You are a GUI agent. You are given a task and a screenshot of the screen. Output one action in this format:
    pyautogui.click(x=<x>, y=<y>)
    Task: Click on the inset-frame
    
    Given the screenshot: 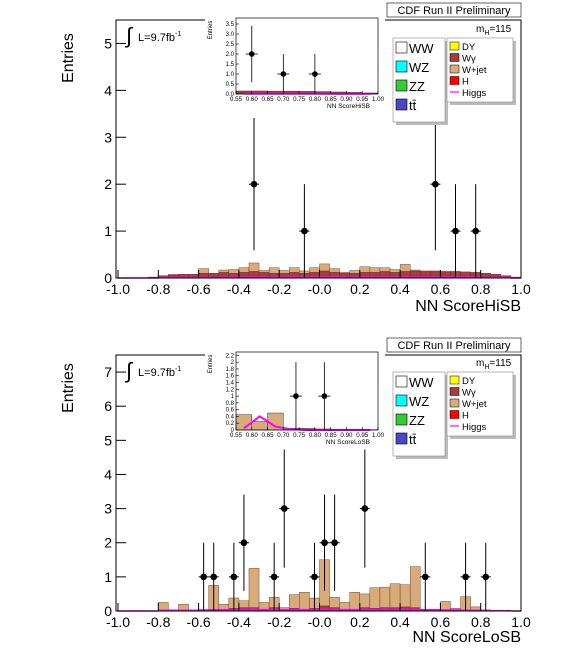 What is the action you would take?
    pyautogui.click(x=307, y=391)
    